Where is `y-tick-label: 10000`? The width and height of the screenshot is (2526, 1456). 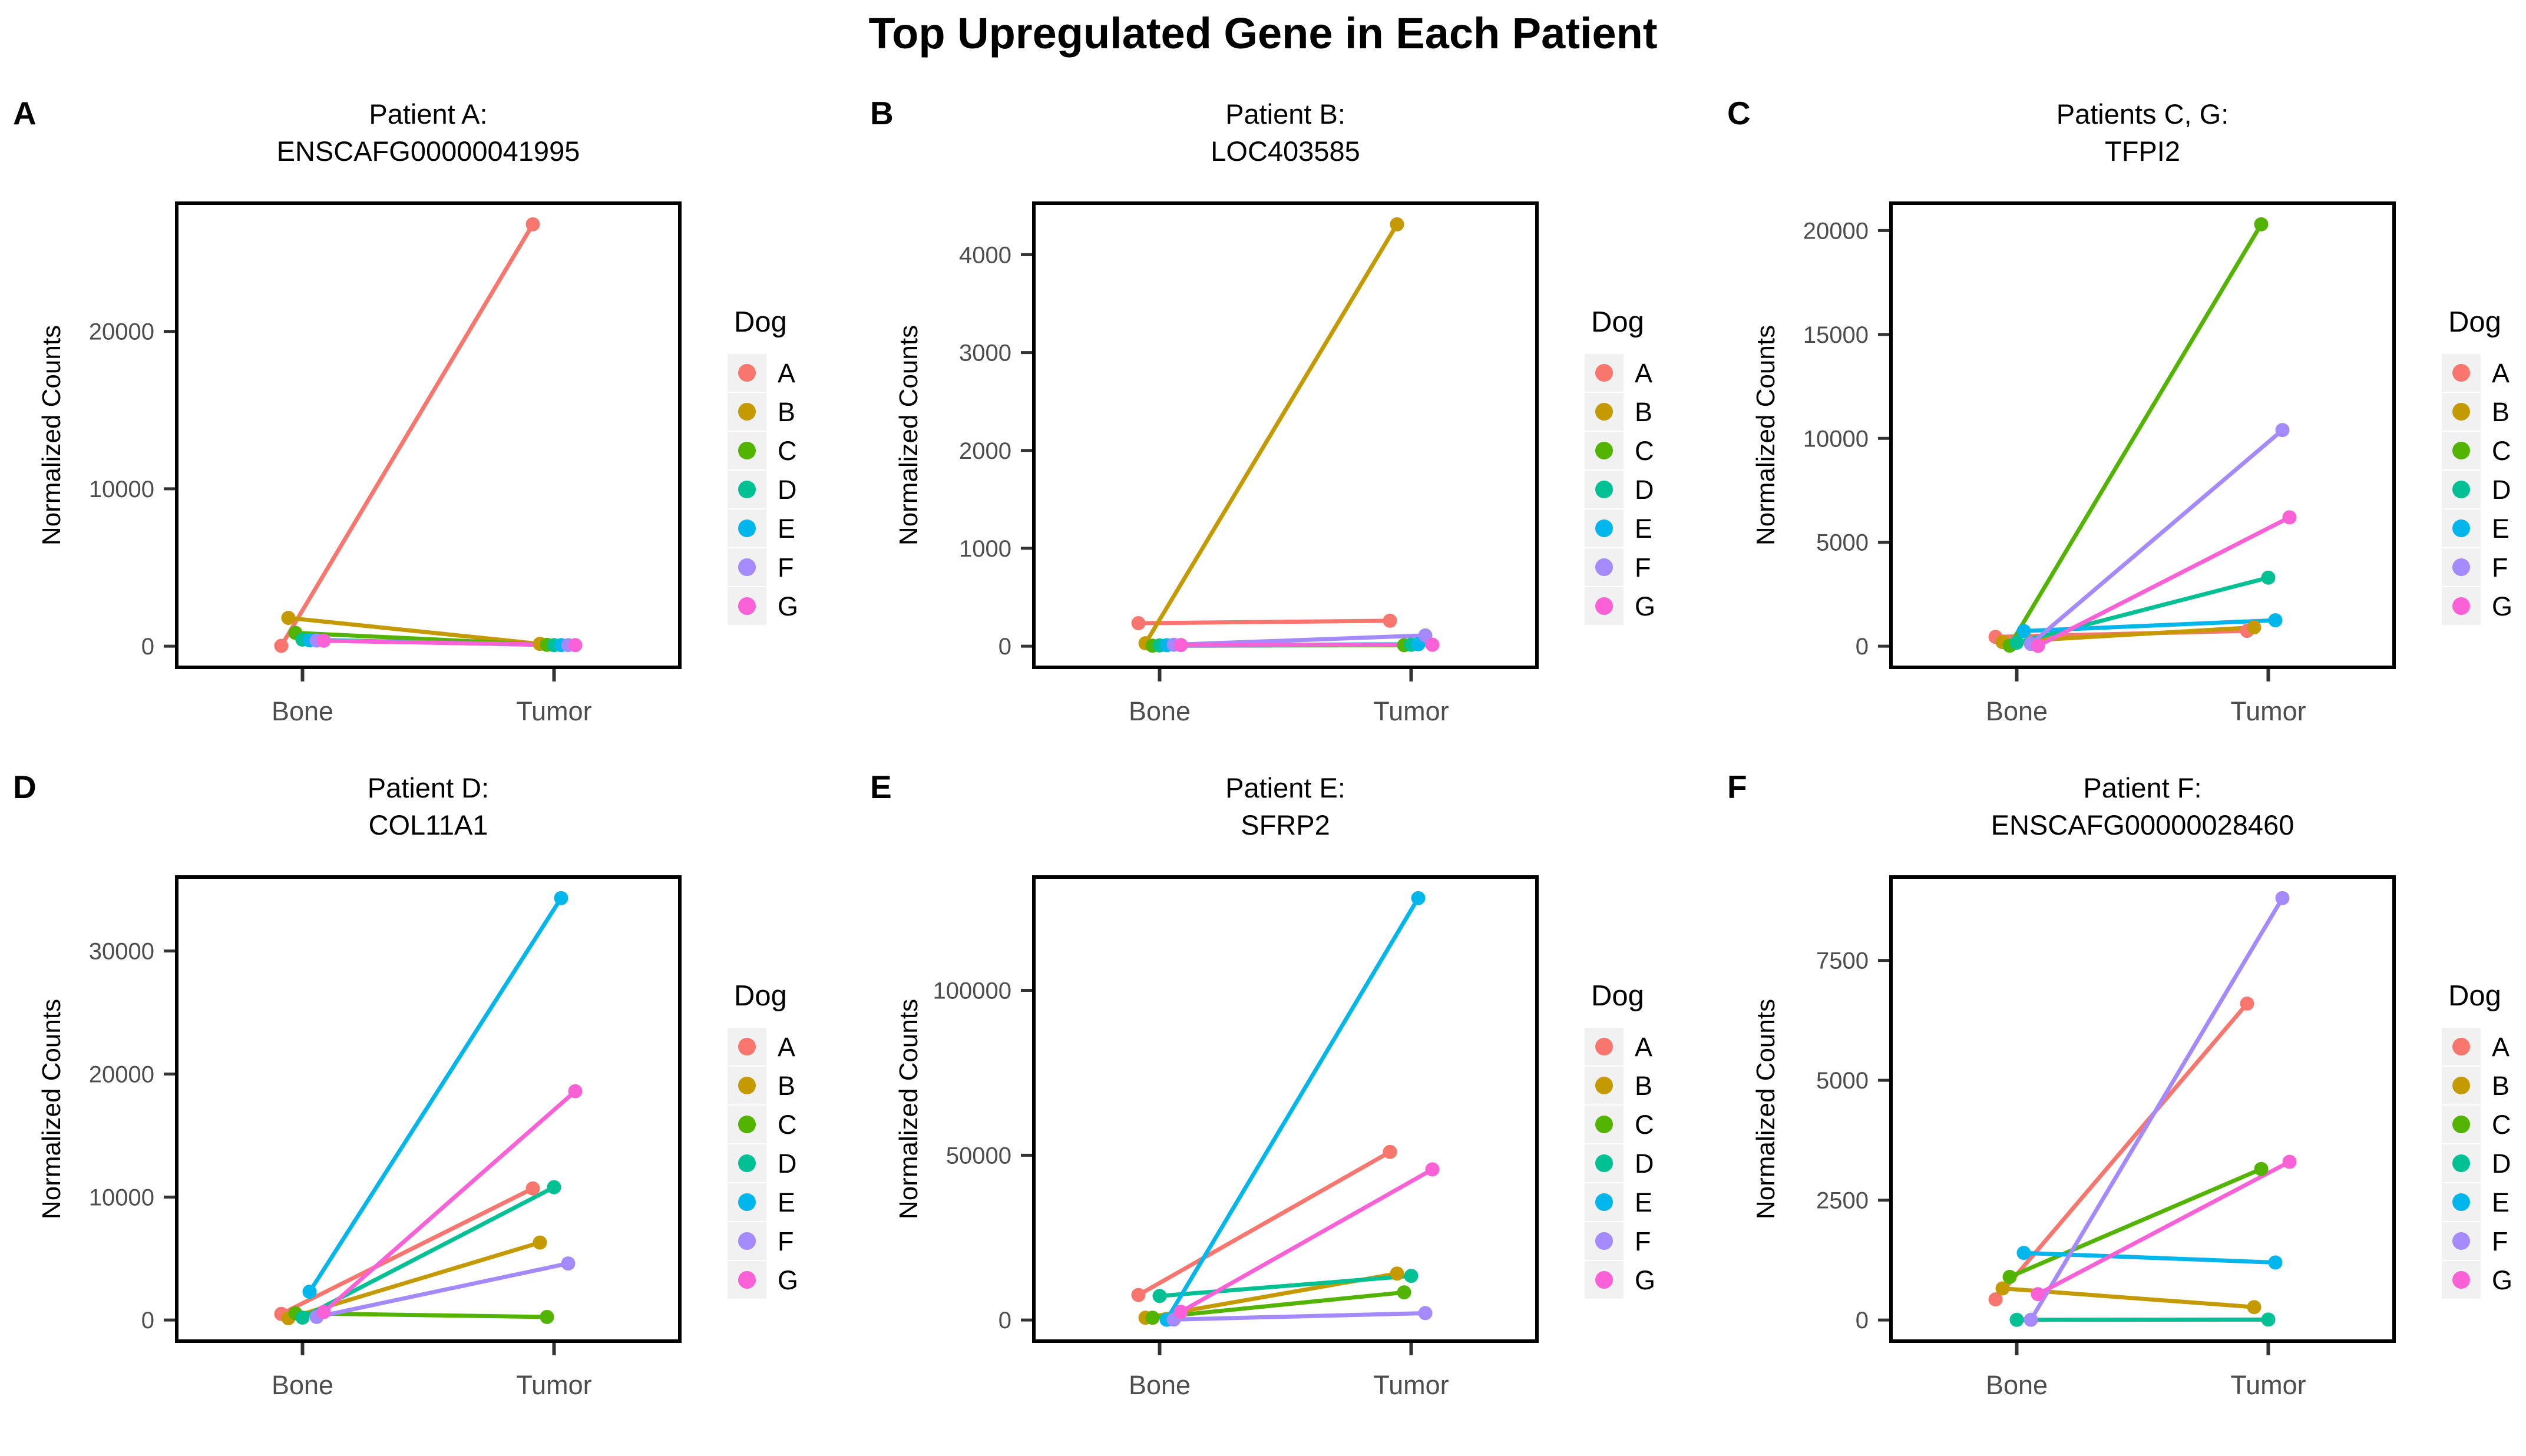
y-tick-label: 10000 is located at coordinates (121, 1197).